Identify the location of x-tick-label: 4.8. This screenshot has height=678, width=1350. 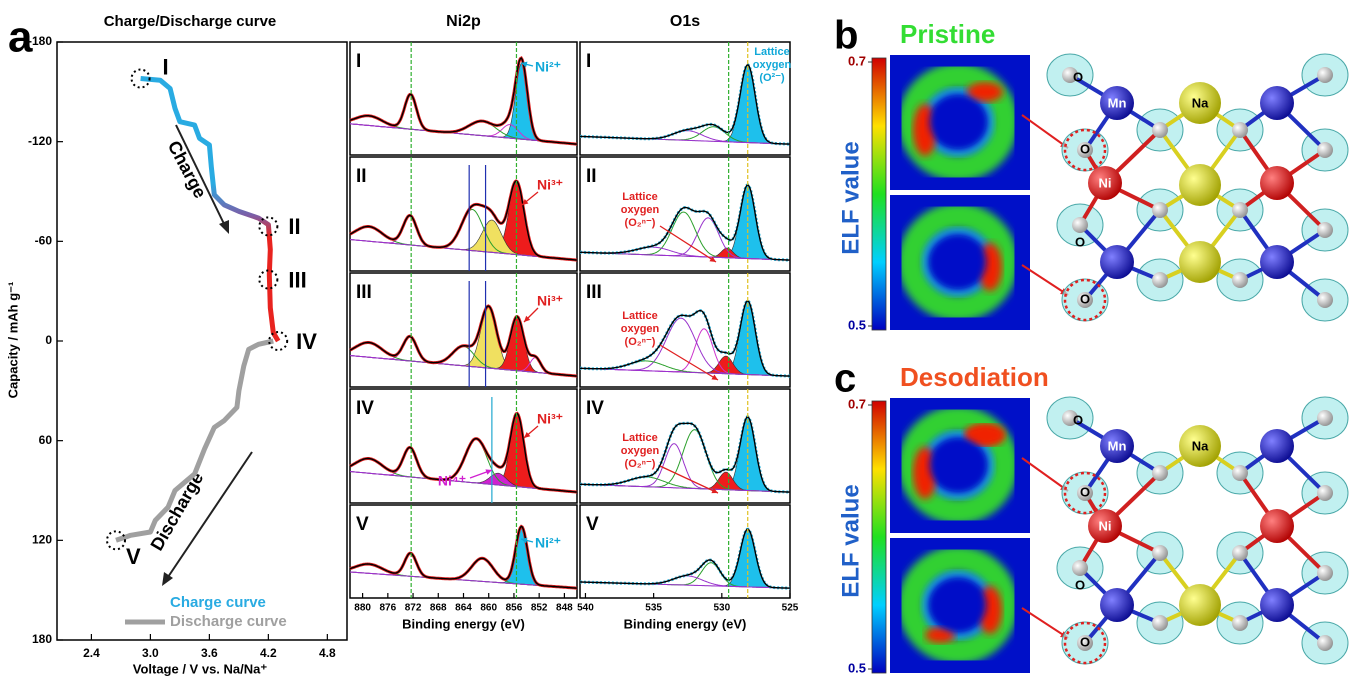
(327, 653).